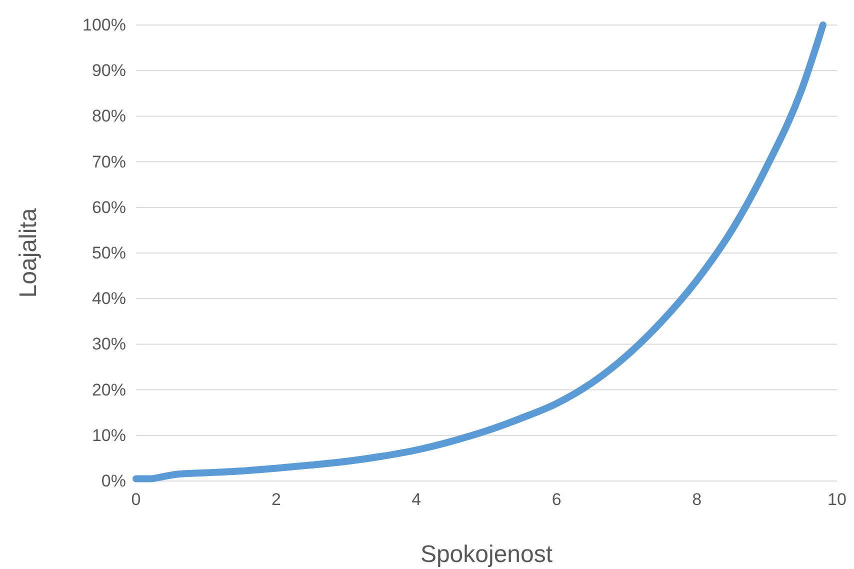 Image resolution: width=854 pixels, height=569 pixels. What do you see at coordinates (417, 500) in the screenshot?
I see `x-tick-label: 4` at bounding box center [417, 500].